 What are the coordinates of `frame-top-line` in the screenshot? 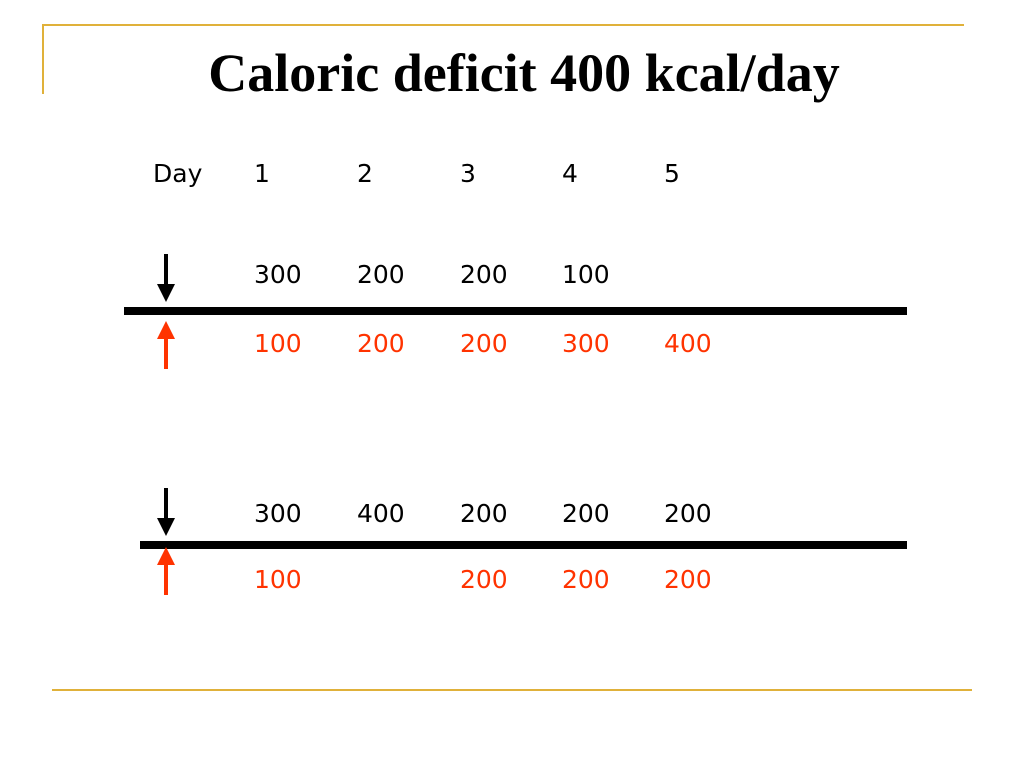 It's located at (503, 25).